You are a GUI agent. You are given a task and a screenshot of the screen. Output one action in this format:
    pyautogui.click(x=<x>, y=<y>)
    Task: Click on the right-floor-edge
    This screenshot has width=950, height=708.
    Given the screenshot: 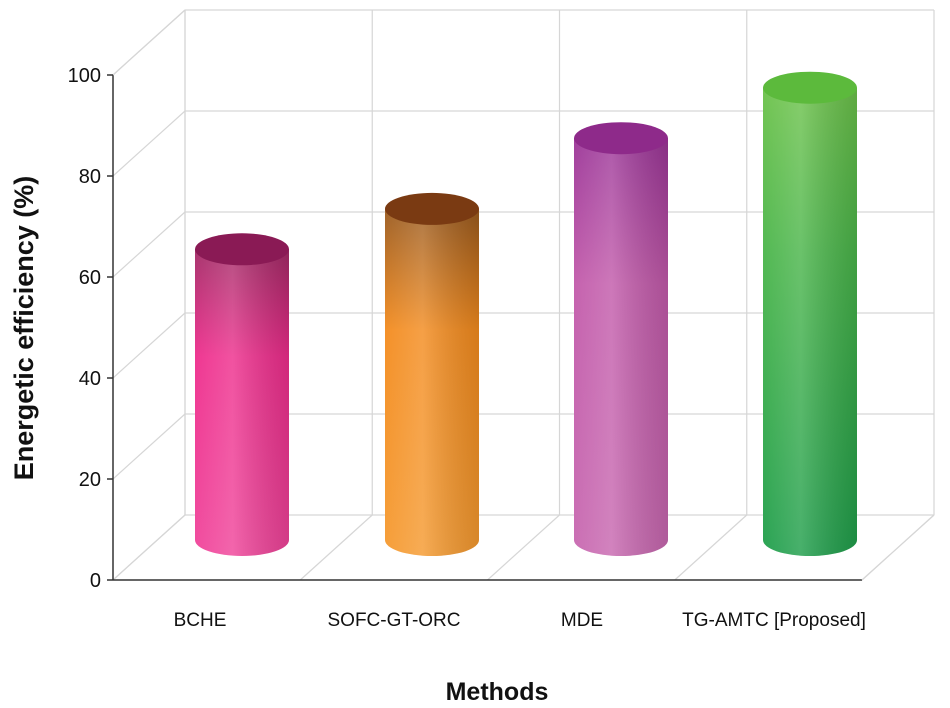 What is the action you would take?
    pyautogui.click(x=898, y=547)
    